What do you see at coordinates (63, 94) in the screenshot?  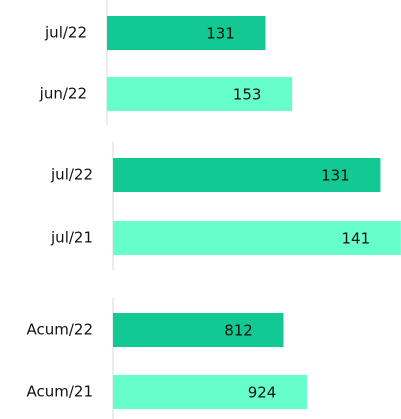 I see `category-label: jun/22` at bounding box center [63, 94].